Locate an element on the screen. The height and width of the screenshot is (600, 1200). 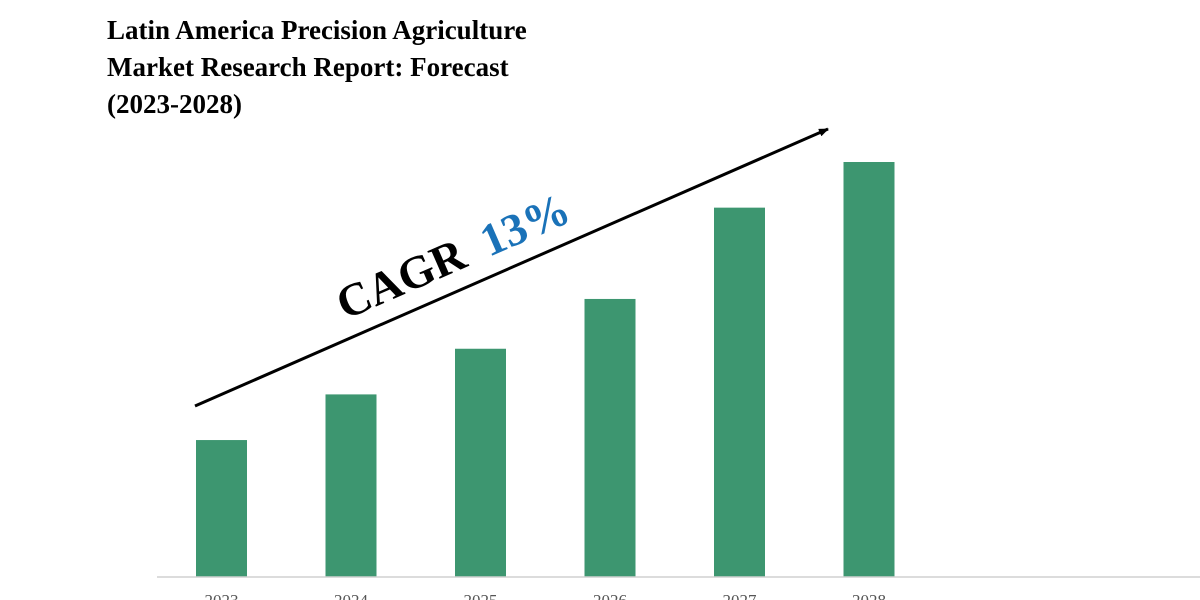
bar-2028 is located at coordinates (869, 369).